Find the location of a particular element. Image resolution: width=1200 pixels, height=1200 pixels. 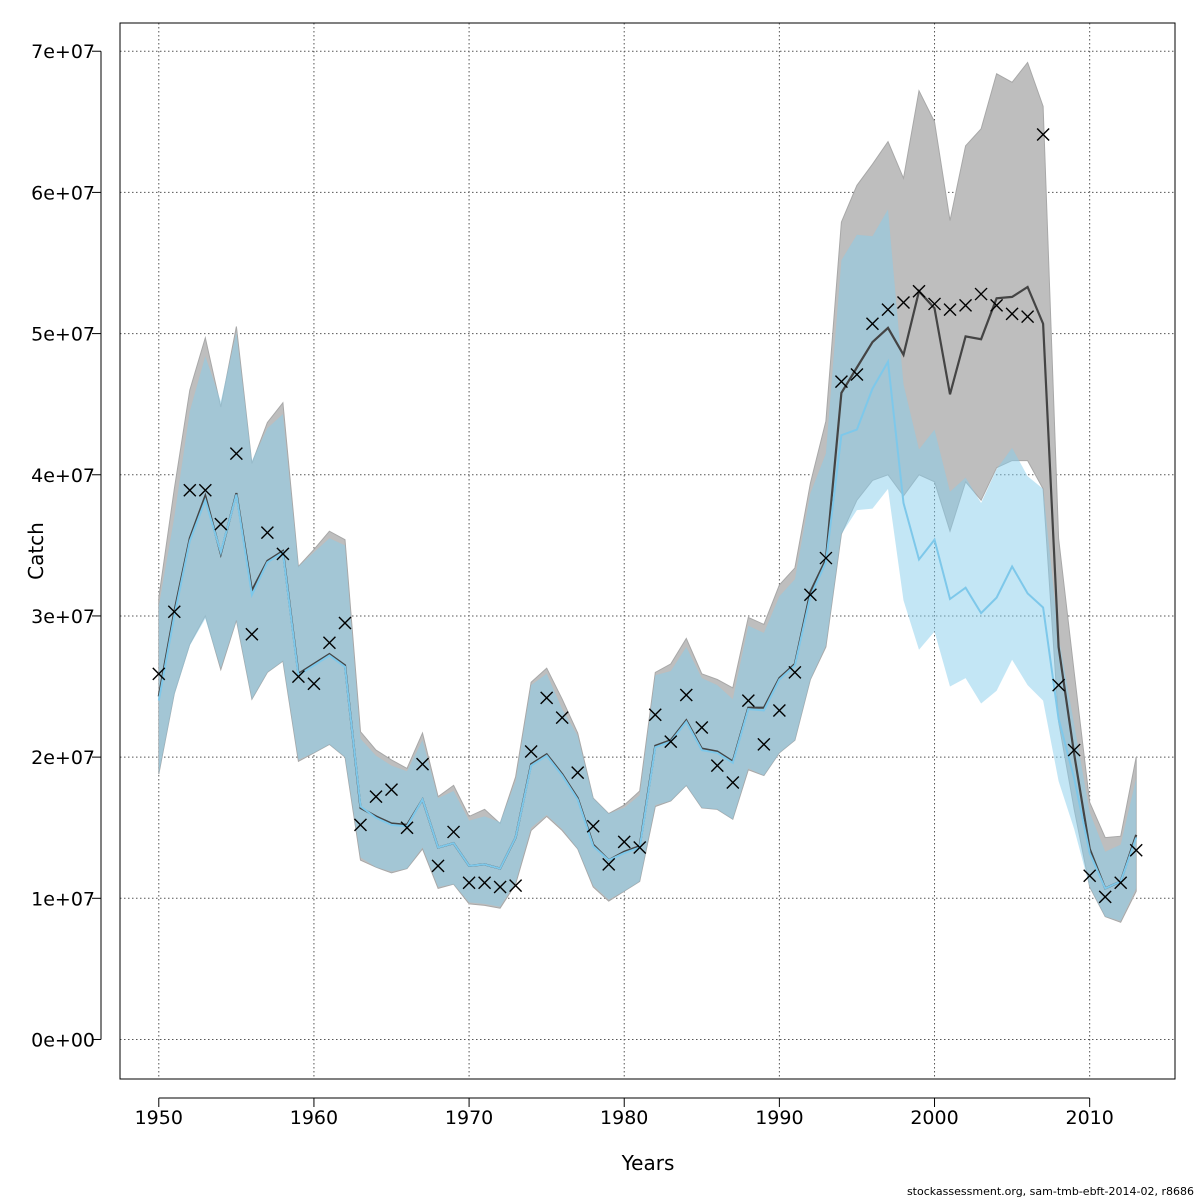

x-tick-label: 1950 is located at coordinates (159, 1118).